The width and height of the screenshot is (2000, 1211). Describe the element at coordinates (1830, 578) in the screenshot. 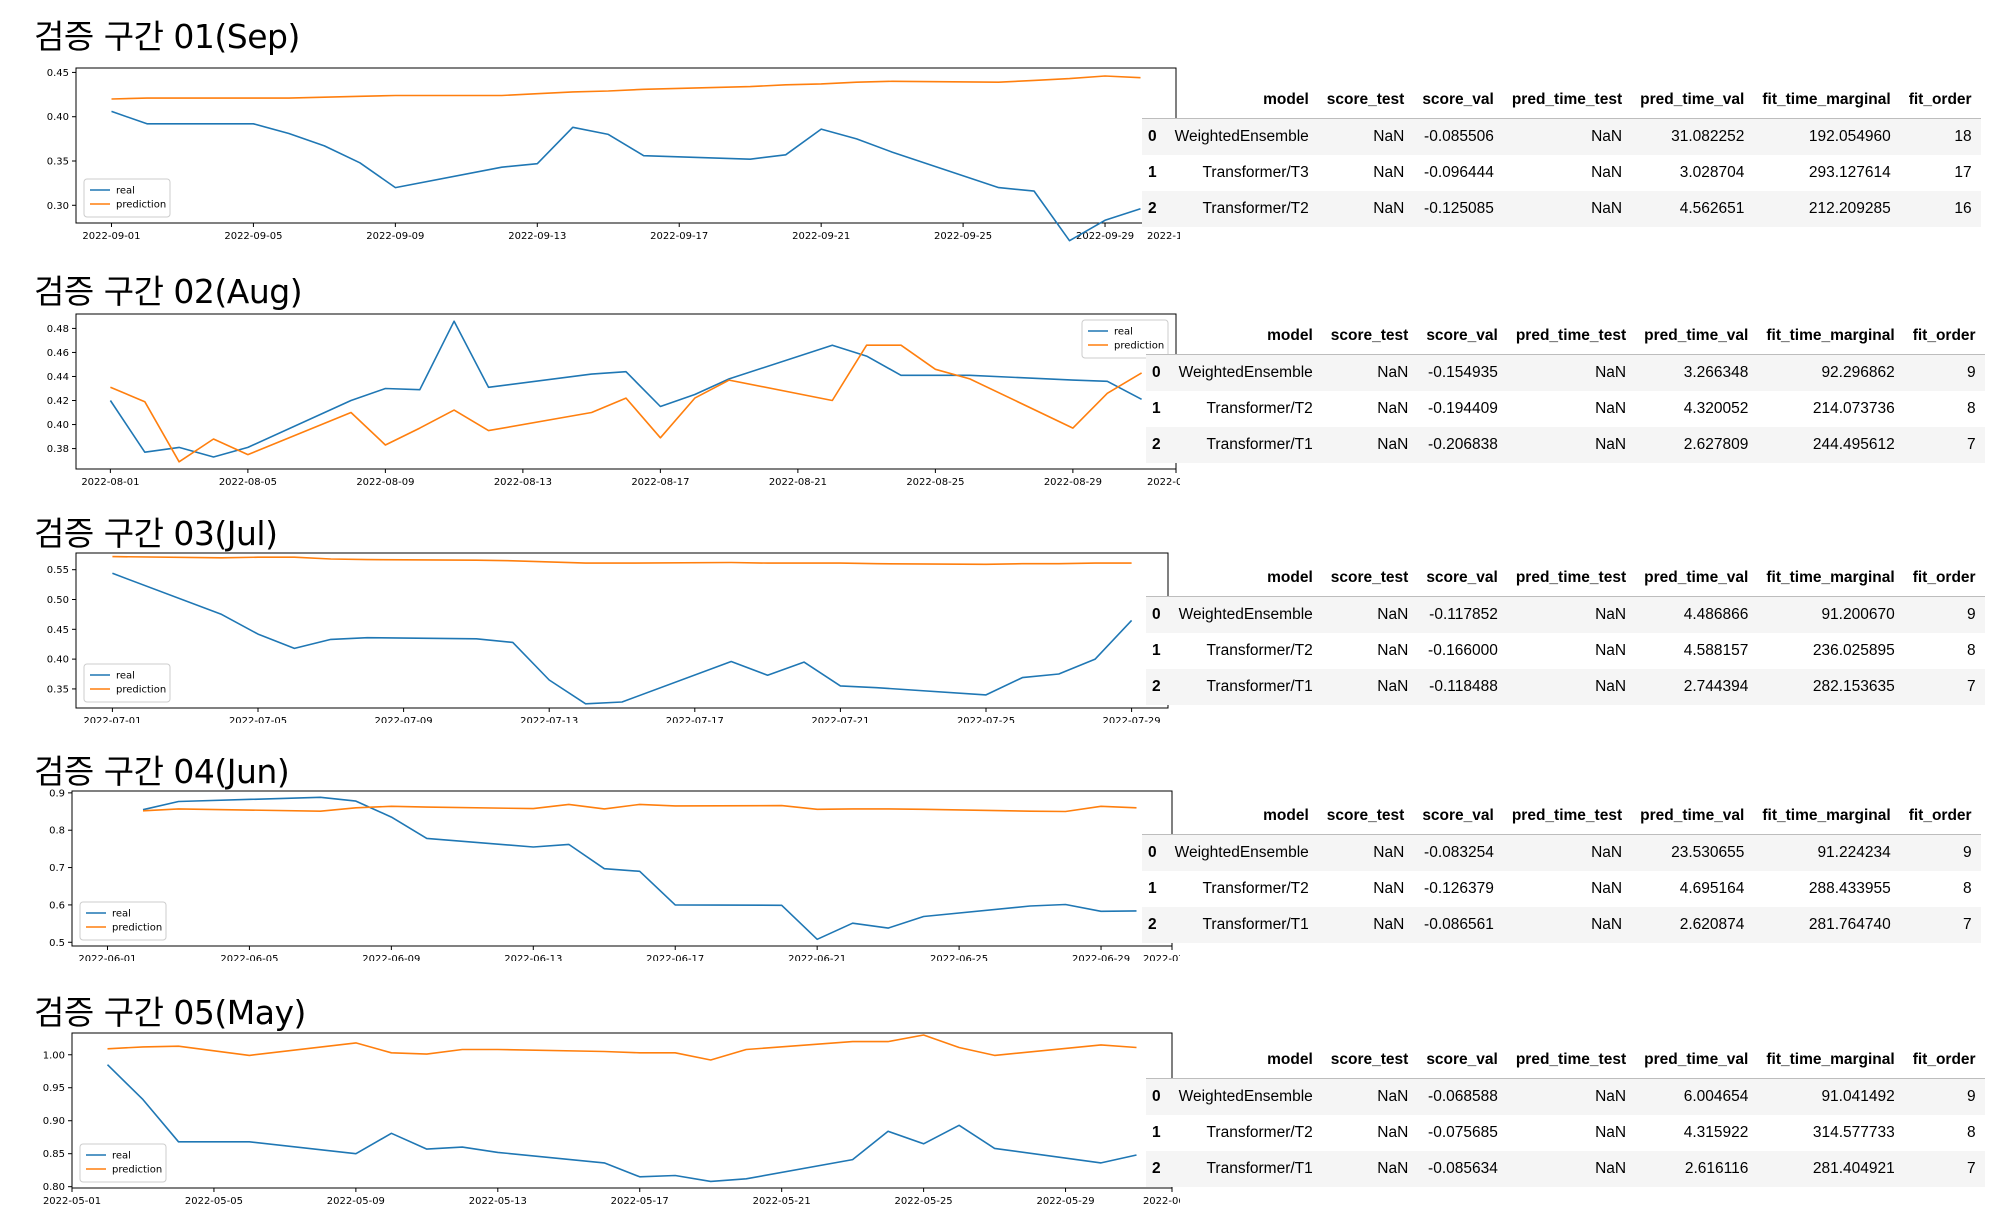

I see `column-header: fit_time_marginal` at that location.